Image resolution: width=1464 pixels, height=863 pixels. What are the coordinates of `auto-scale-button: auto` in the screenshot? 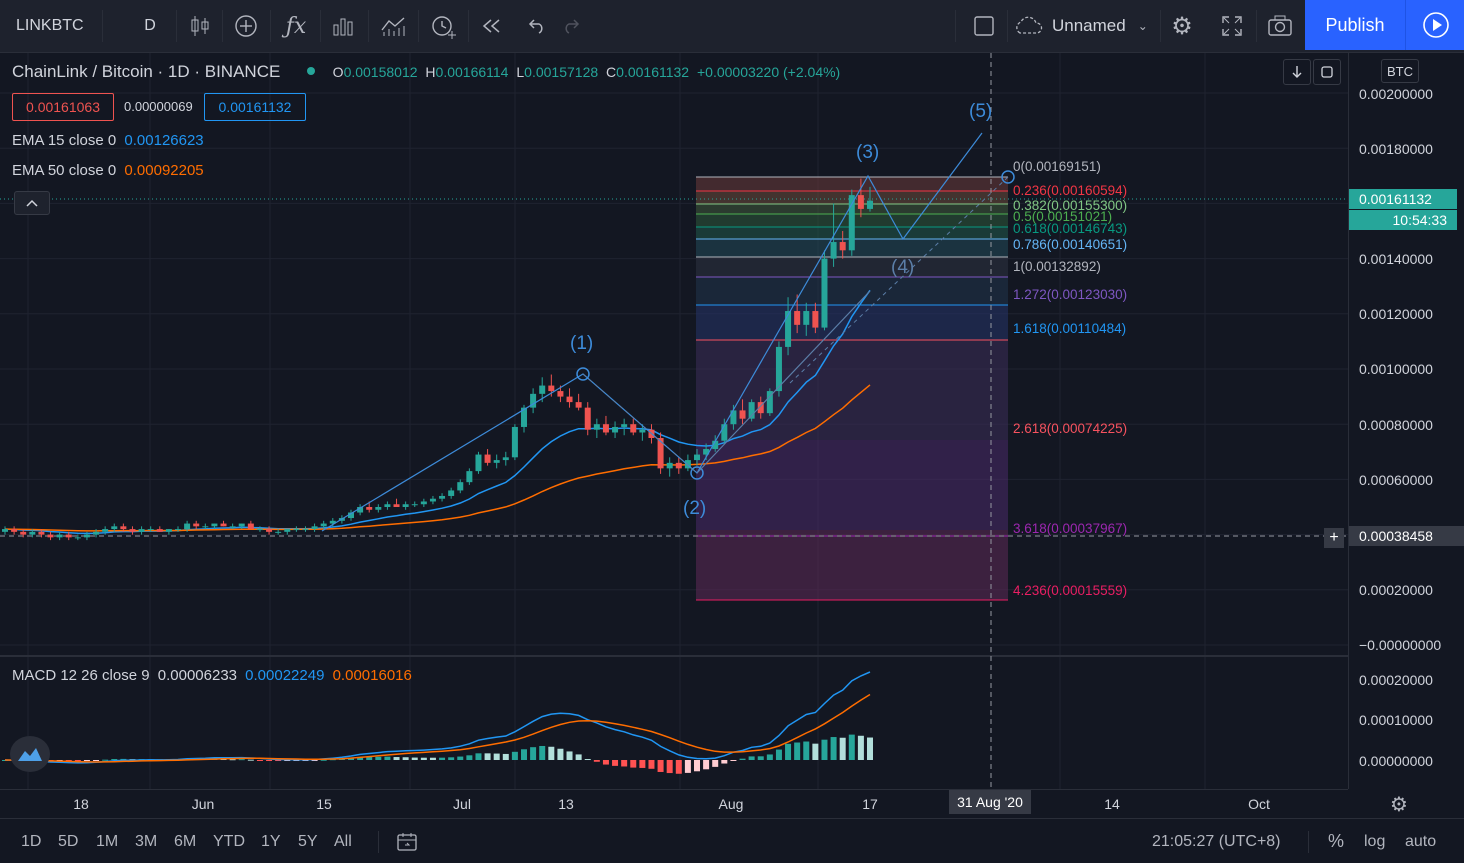 It's located at (1421, 841).